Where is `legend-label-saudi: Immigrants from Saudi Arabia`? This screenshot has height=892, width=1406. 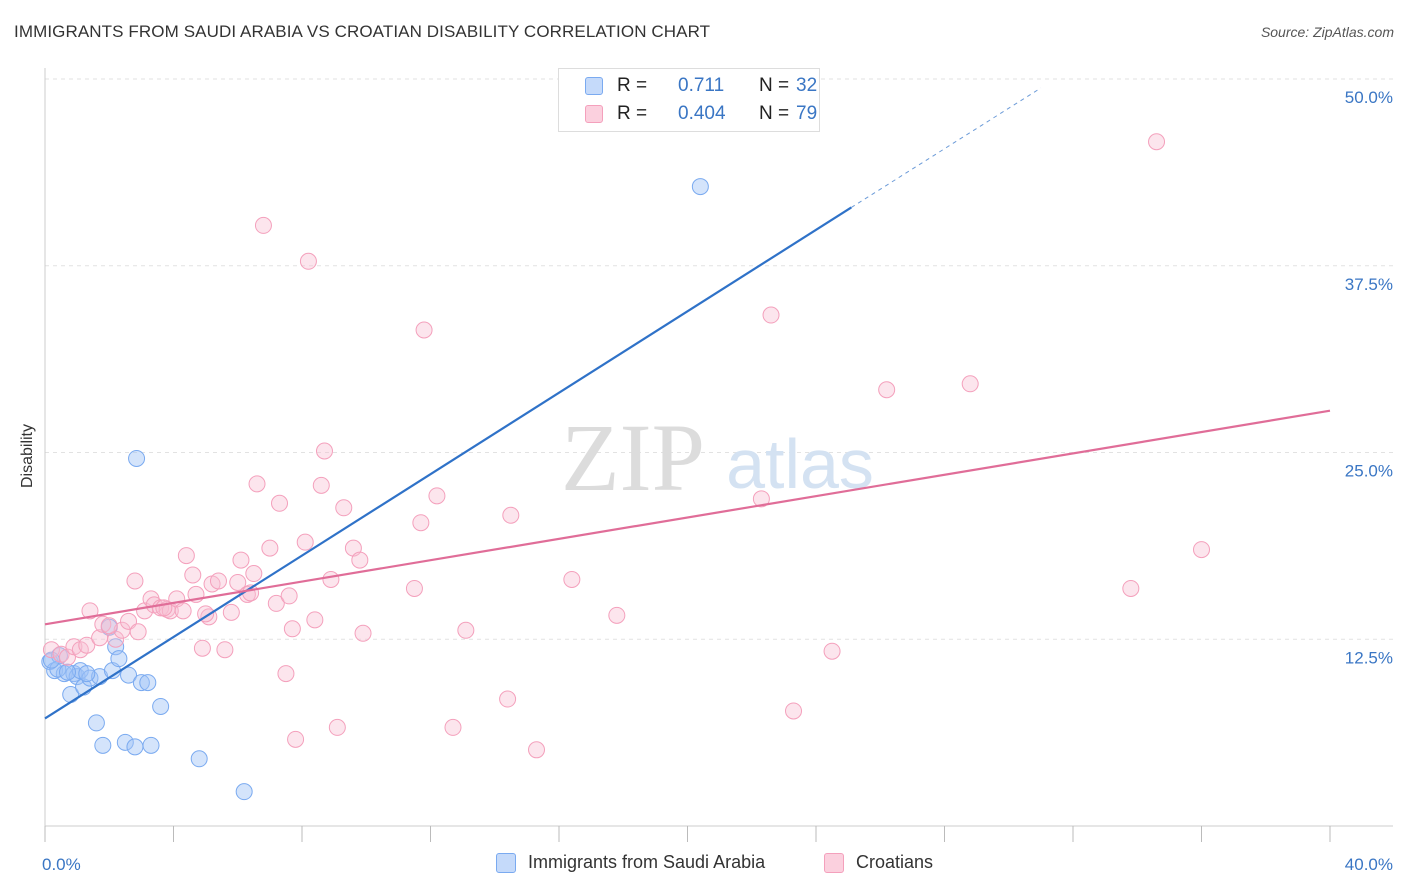
legend-label-saudi: Immigrants from Saudi Arabia is located at coordinates (647, 862).